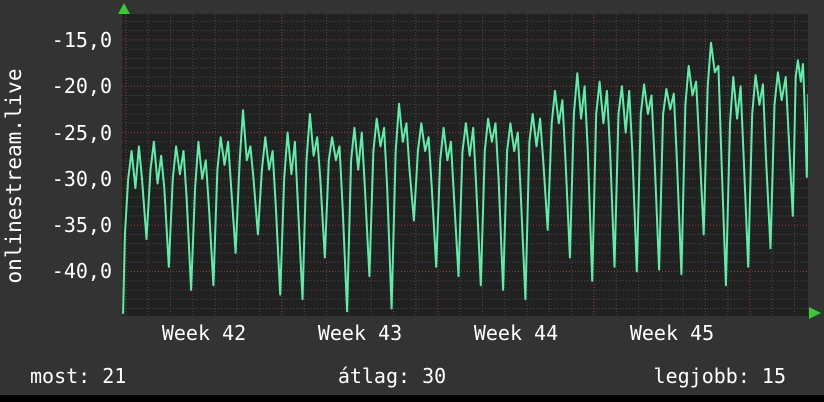 This screenshot has height=402, width=824. I want to click on stat-legjobb: legjobb: 15, so click(719, 376).